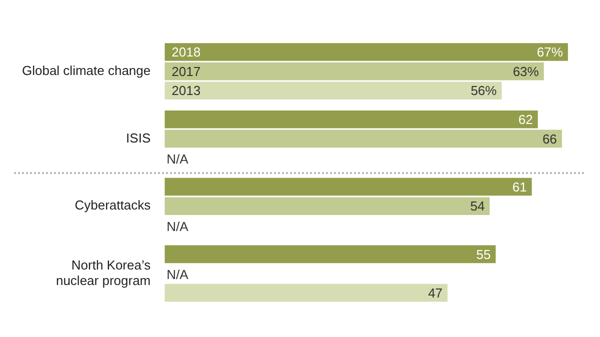 Image resolution: width=600 pixels, height=337 pixels. What do you see at coordinates (477, 206) in the screenshot?
I see `data-label: 54` at bounding box center [477, 206].